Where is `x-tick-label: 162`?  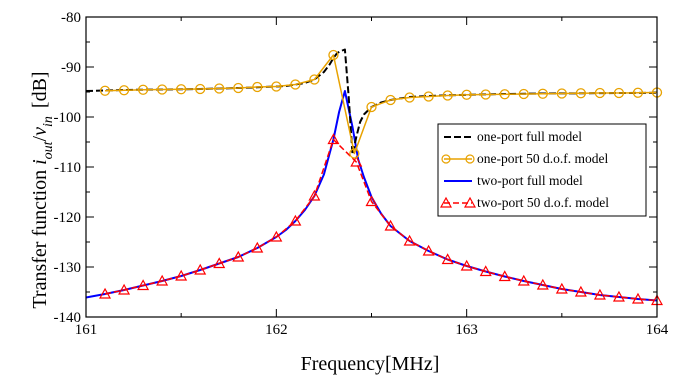
x-tick-label: 162 is located at coordinates (276, 330).